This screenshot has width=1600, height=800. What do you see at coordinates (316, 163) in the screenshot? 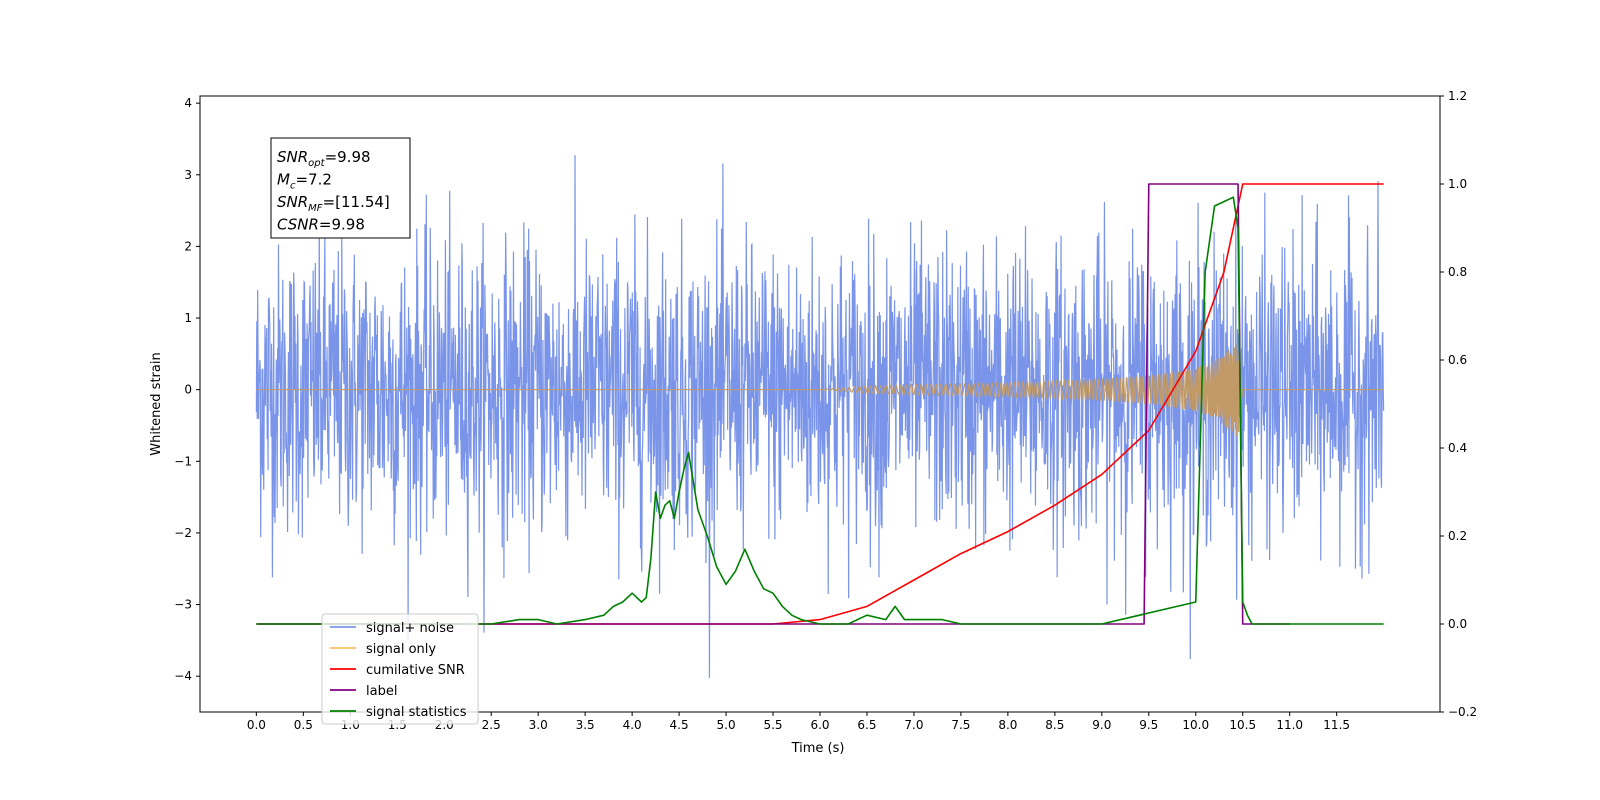
I see `annotation-subscript: opt` at bounding box center [316, 163].